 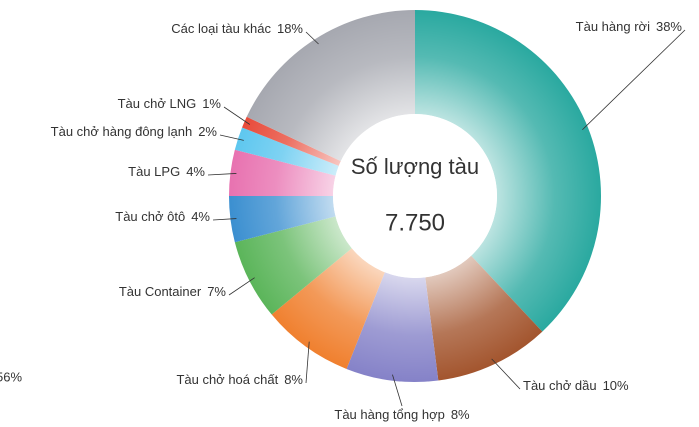 What do you see at coordinates (216, 291) in the screenshot?
I see `value-label: 7%` at bounding box center [216, 291].